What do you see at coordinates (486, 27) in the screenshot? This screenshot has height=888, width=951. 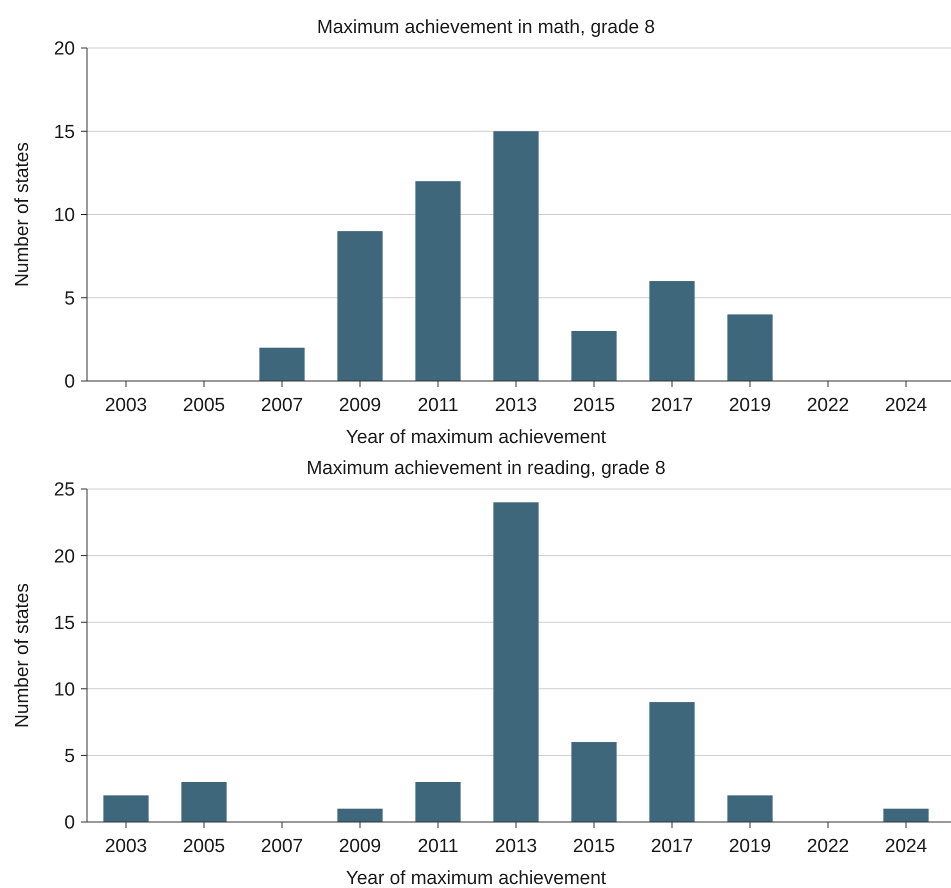 I see `chart-title: Maximum achievement in math, grade 8` at bounding box center [486, 27].